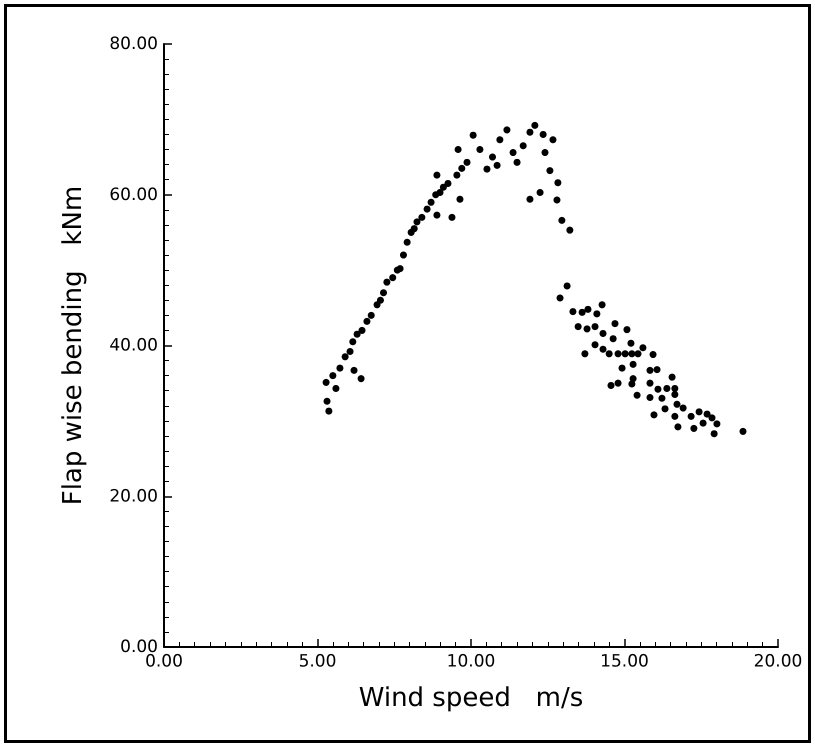 The height and width of the screenshot is (747, 815). Describe the element at coordinates (317, 662) in the screenshot. I see `x-tick-label: 5.00` at that location.